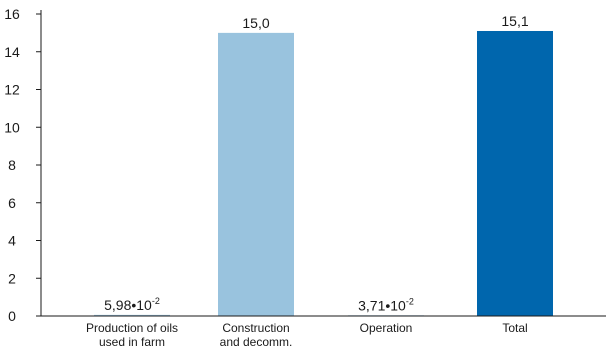 This screenshot has width=606, height=350. I want to click on value-label-mantissa: 15,0, so click(255, 23).